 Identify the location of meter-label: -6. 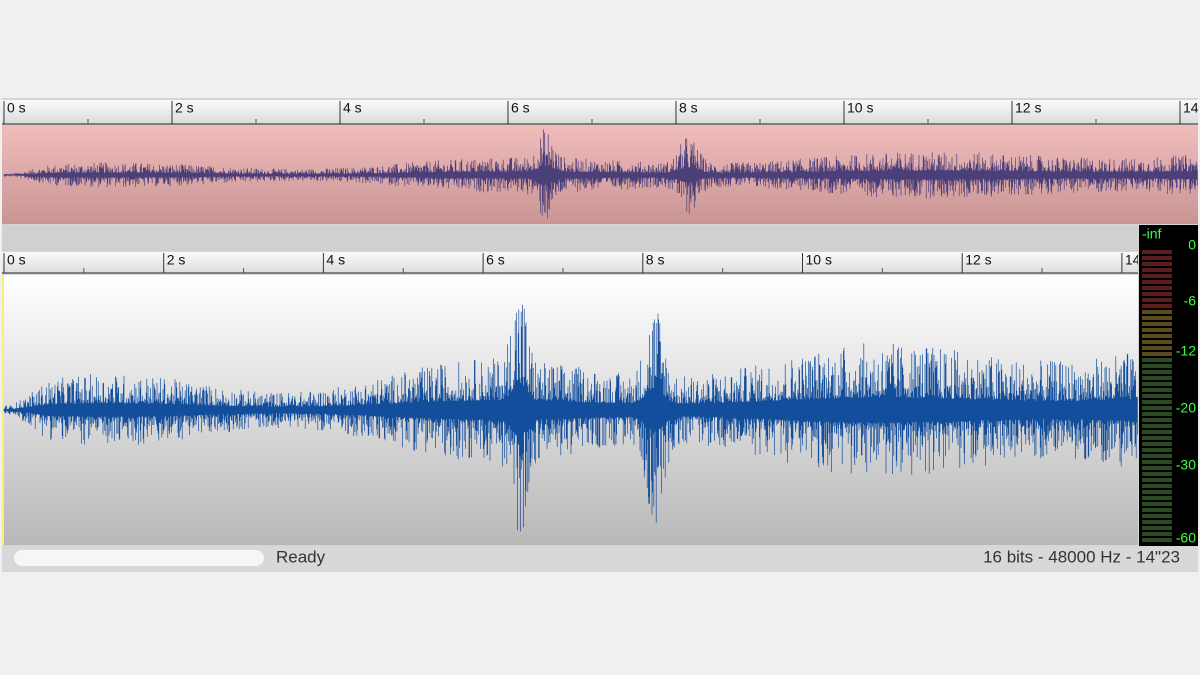
(1190, 301).